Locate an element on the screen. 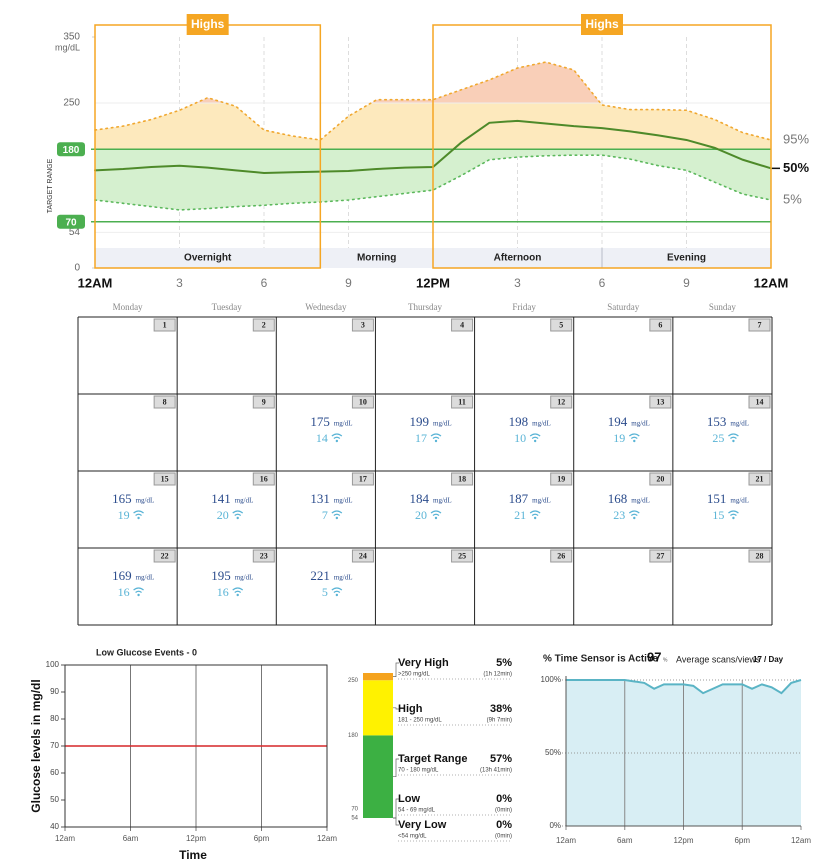 Image resolution: width=825 pixels, height=864 pixels. day-number: 12 is located at coordinates (561, 401).